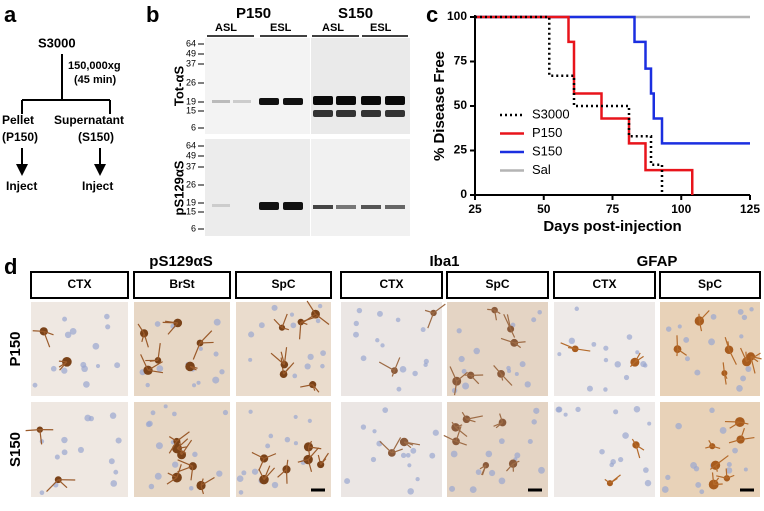 The height and width of the screenshot is (511, 764). Describe the element at coordinates (547, 150) in the screenshot. I see `legend-label: S150` at that location.